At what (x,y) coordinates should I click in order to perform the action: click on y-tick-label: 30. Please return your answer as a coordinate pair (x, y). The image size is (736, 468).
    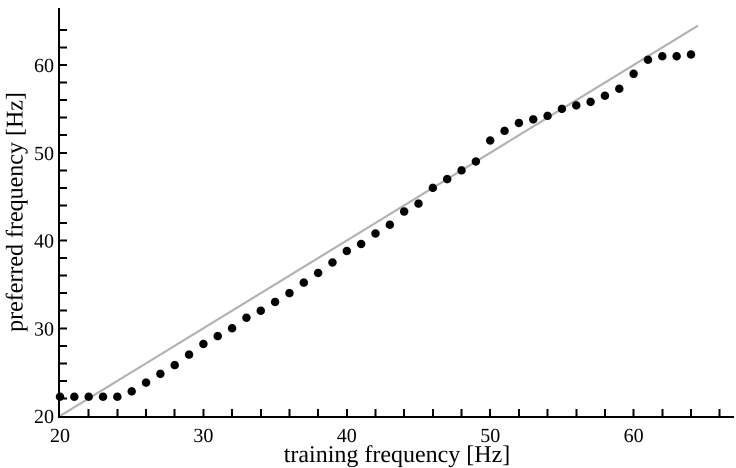
    Looking at the image, I should click on (44, 329).